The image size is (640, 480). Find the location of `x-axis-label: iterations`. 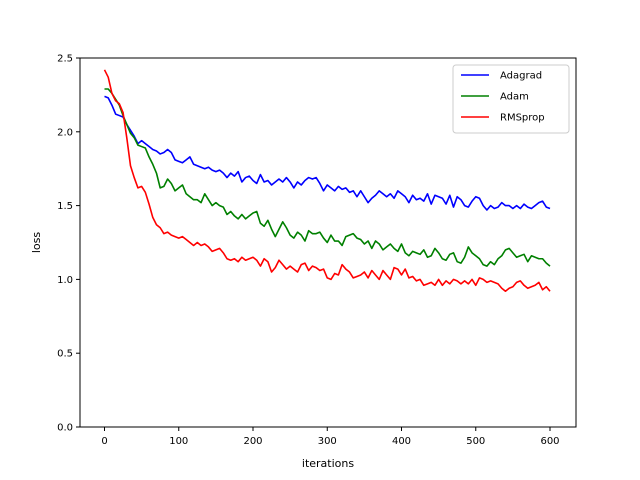

x-axis-label: iterations is located at coordinates (328, 463).